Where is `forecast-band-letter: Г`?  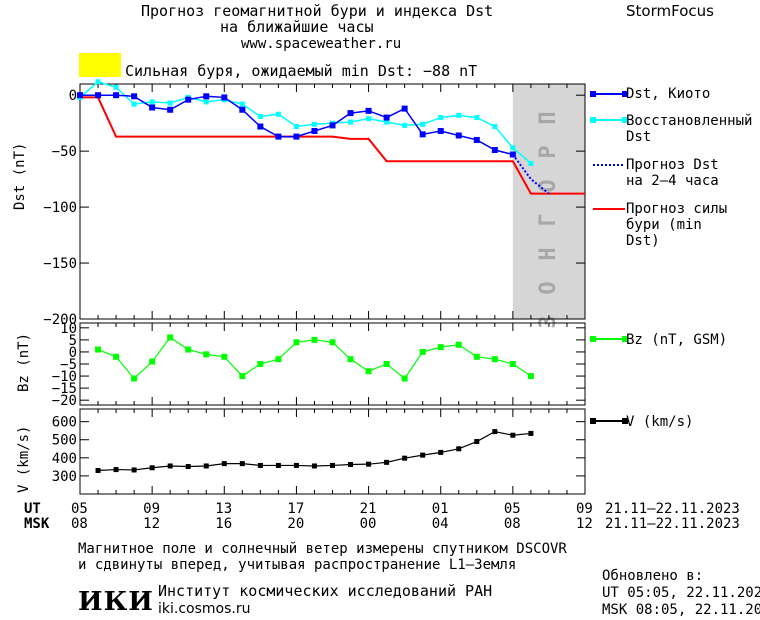
forecast-band-letter: Г is located at coordinates (548, 219).